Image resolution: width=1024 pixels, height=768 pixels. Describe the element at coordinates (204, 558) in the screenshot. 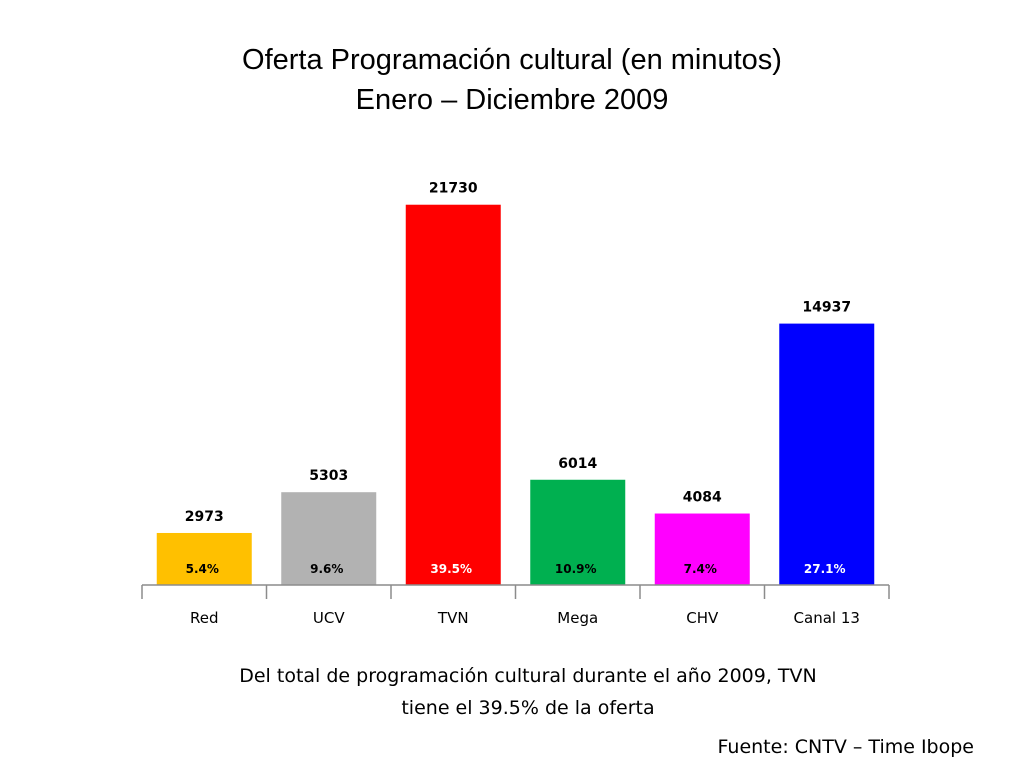

I see `bar-red` at that location.